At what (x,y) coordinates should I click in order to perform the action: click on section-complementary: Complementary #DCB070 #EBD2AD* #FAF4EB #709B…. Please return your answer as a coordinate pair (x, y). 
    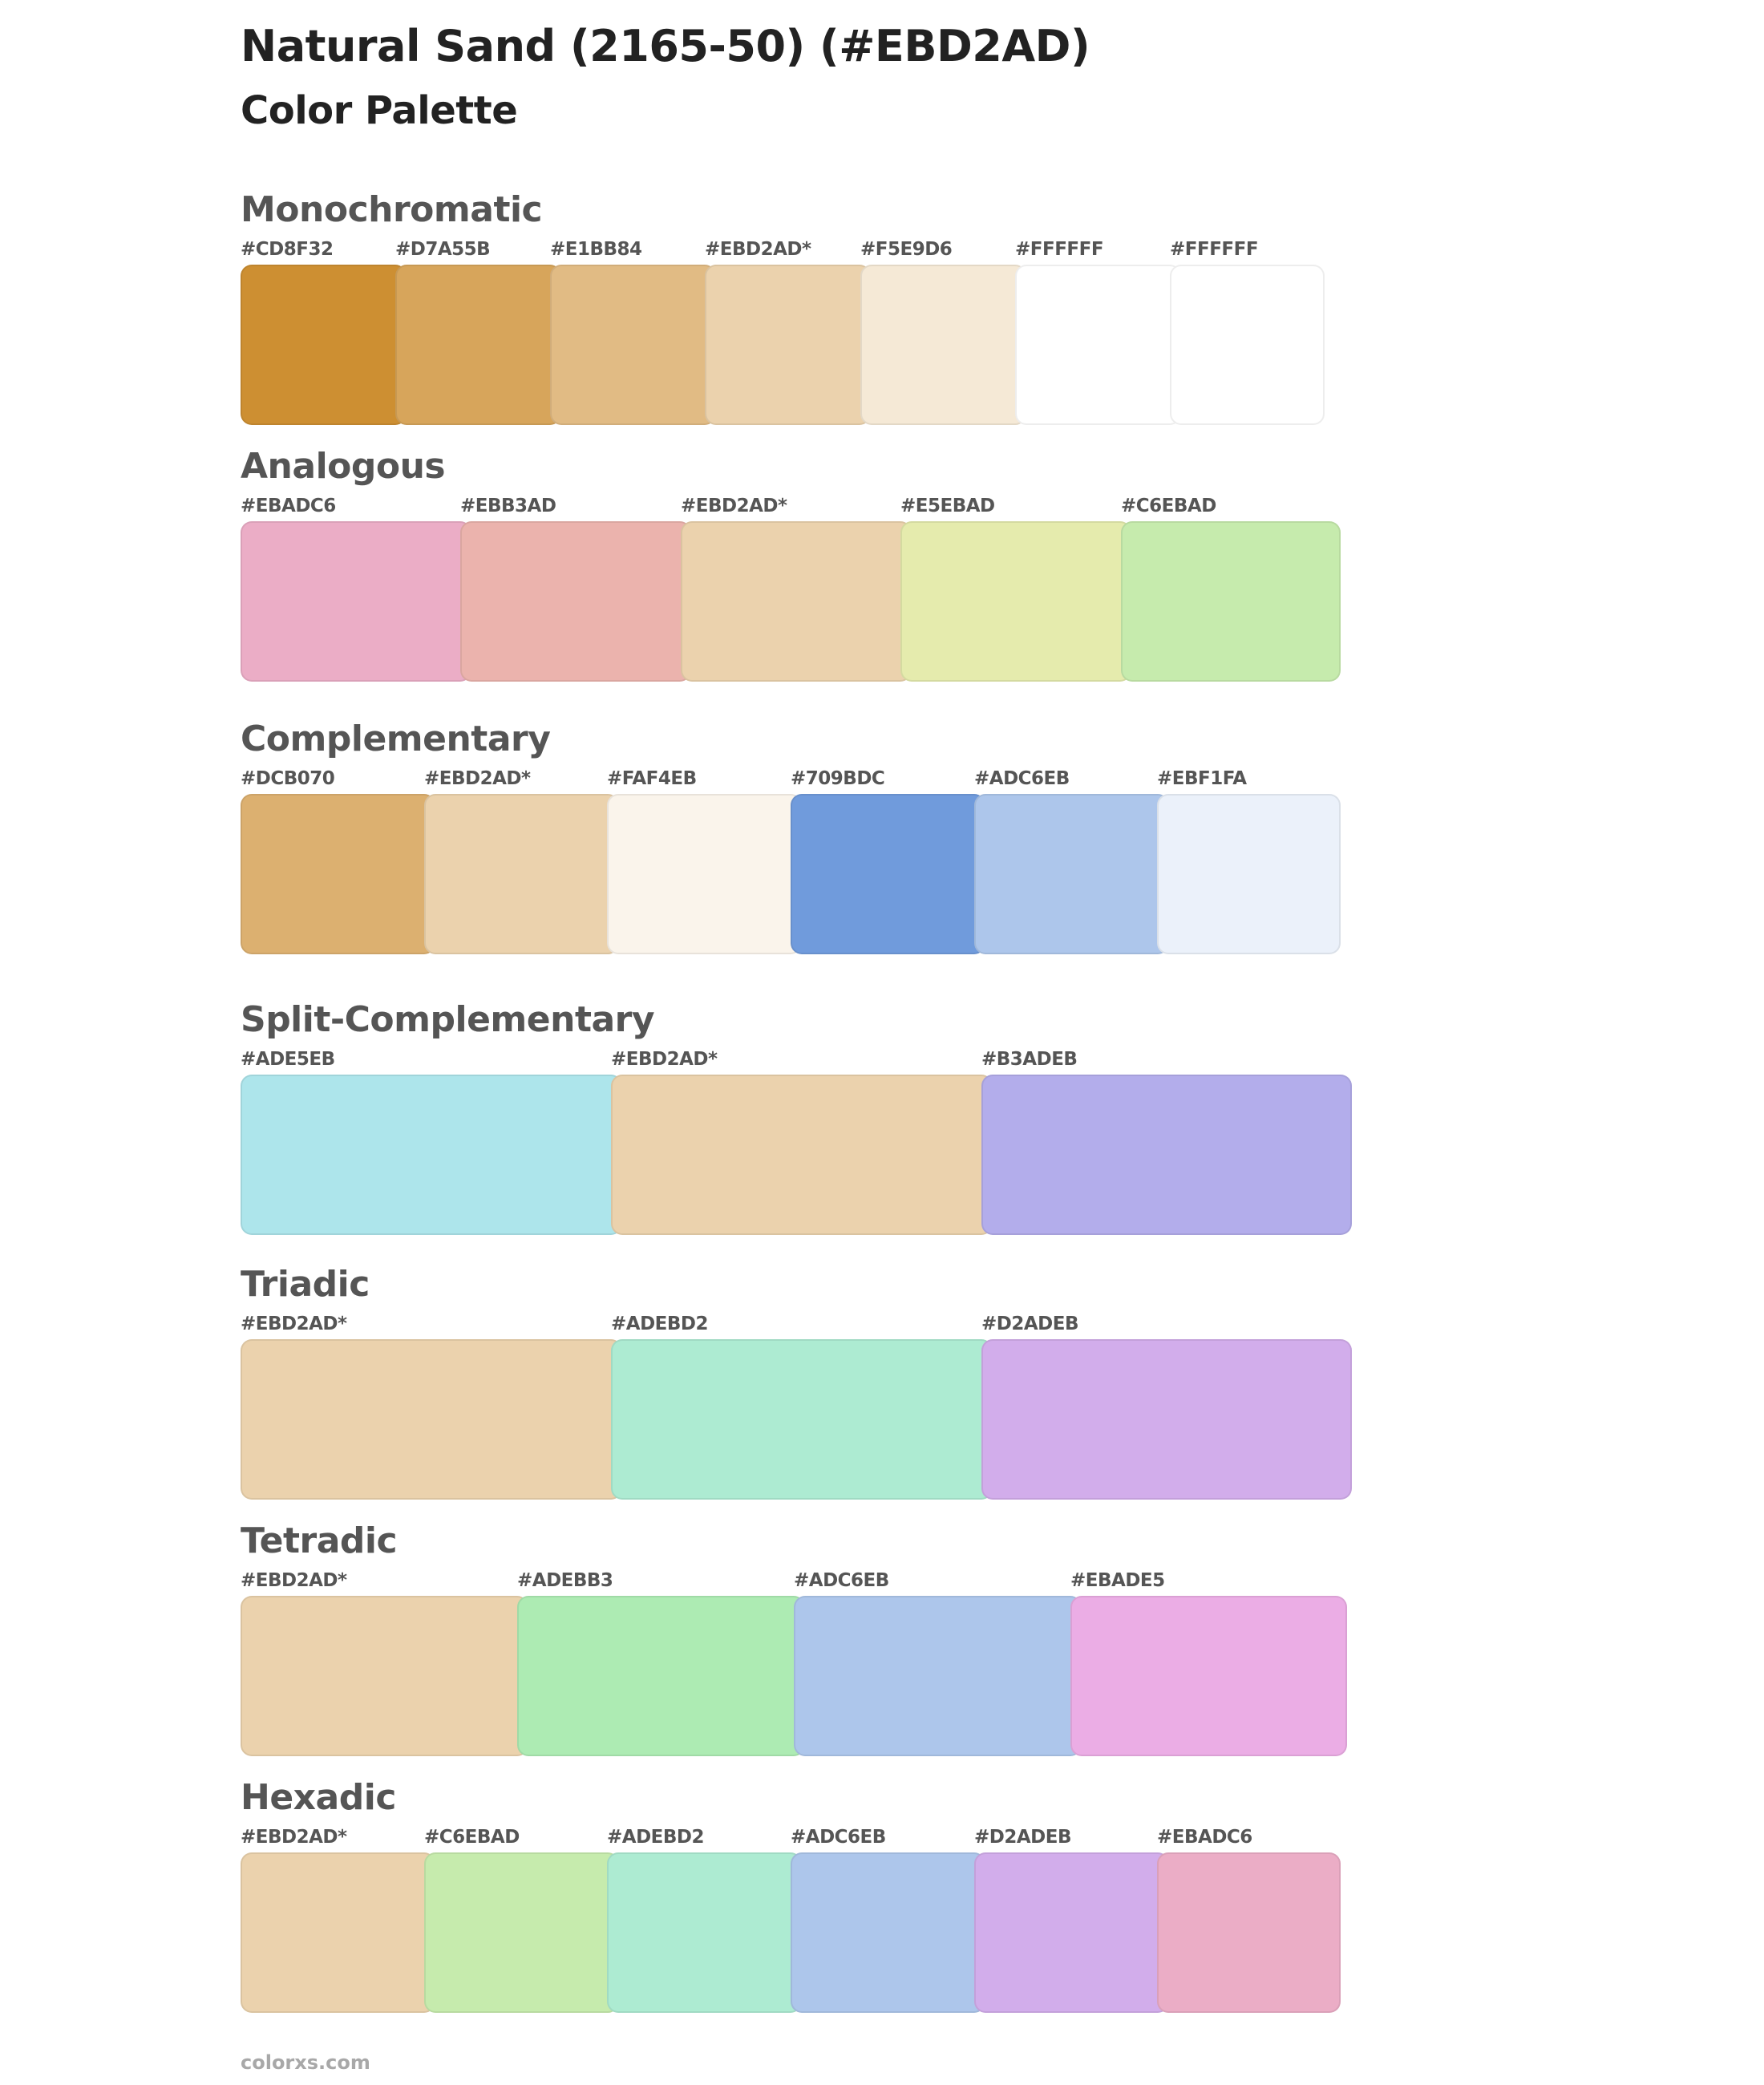
    Looking at the image, I should click on (791, 836).